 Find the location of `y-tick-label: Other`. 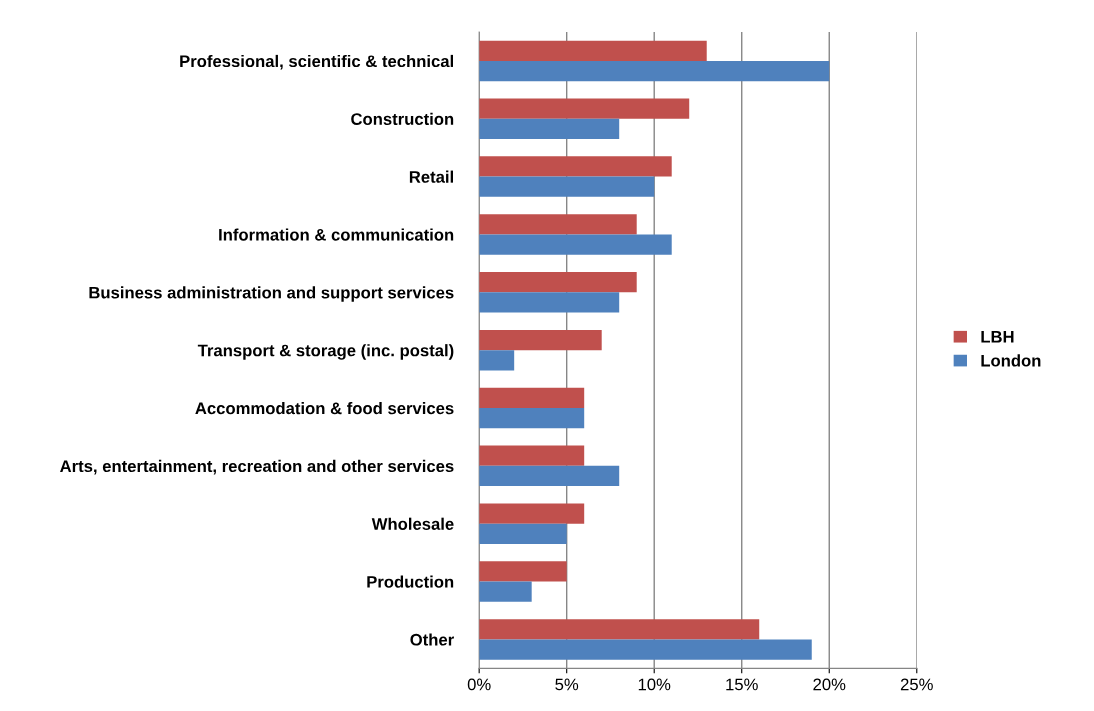

y-tick-label: Other is located at coordinates (432, 639).